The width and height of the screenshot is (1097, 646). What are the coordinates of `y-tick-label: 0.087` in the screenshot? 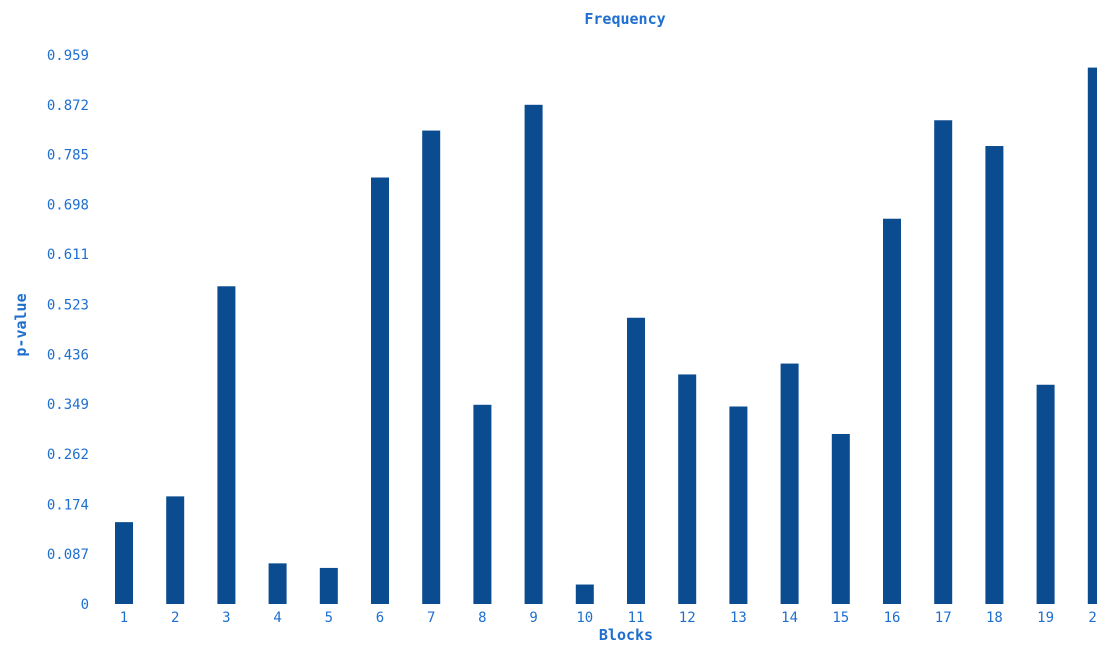 It's located at (68, 555).